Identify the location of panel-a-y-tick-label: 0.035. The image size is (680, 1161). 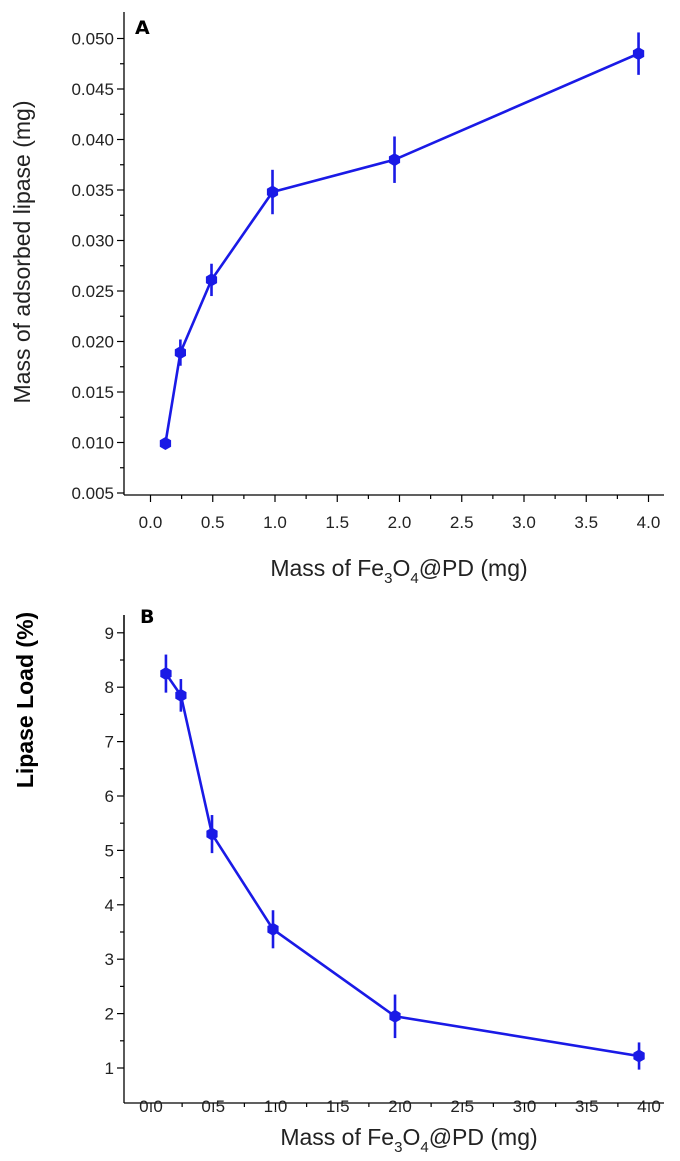
(92, 190).